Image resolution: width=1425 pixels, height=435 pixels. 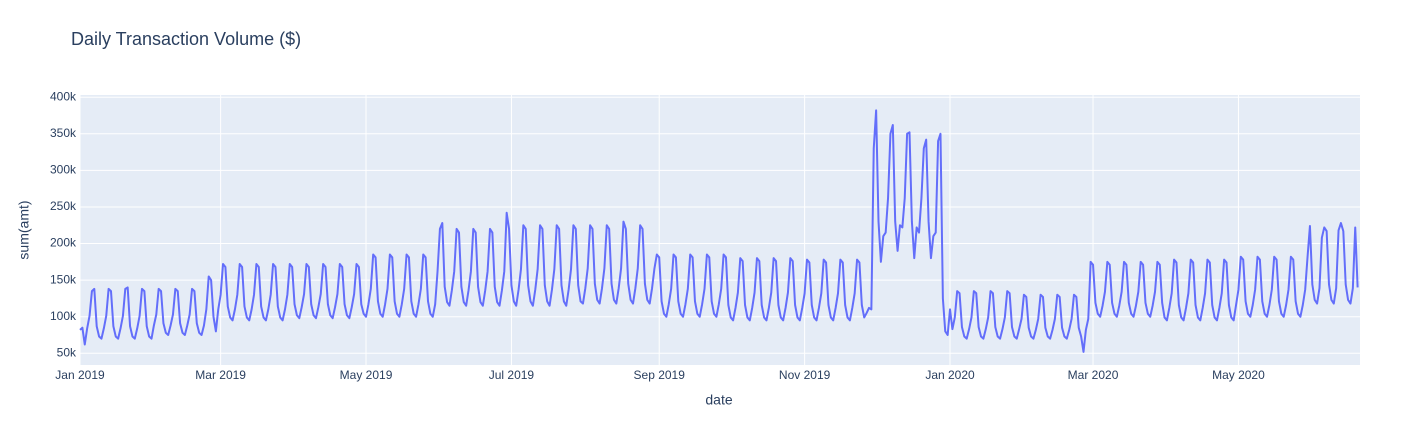 I want to click on y-axis-title: sum(amt), so click(x=24, y=229).